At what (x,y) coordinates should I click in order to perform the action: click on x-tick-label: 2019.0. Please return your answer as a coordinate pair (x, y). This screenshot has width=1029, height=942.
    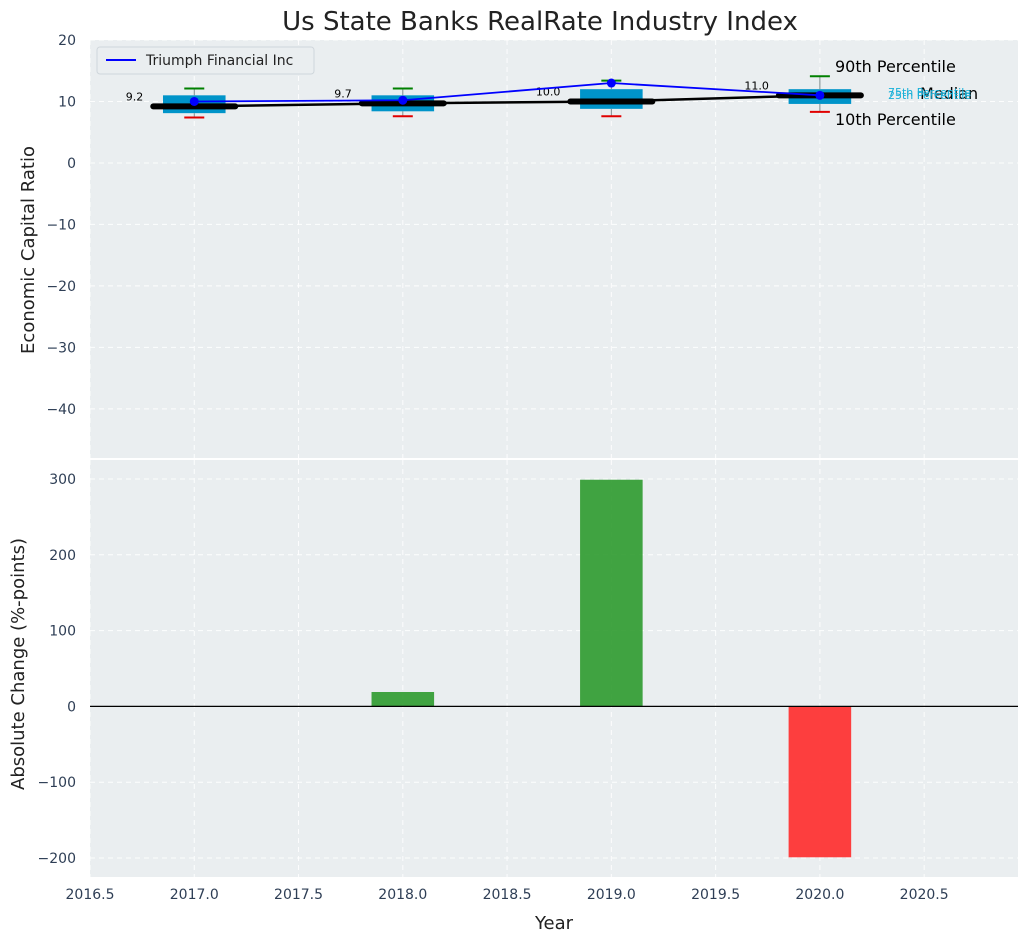
    Looking at the image, I should click on (611, 895).